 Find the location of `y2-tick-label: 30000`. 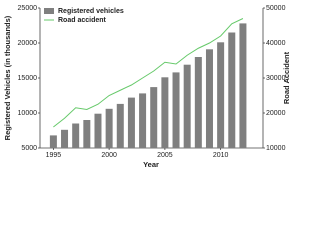

y2-tick-label: 30000 is located at coordinates (276, 78).